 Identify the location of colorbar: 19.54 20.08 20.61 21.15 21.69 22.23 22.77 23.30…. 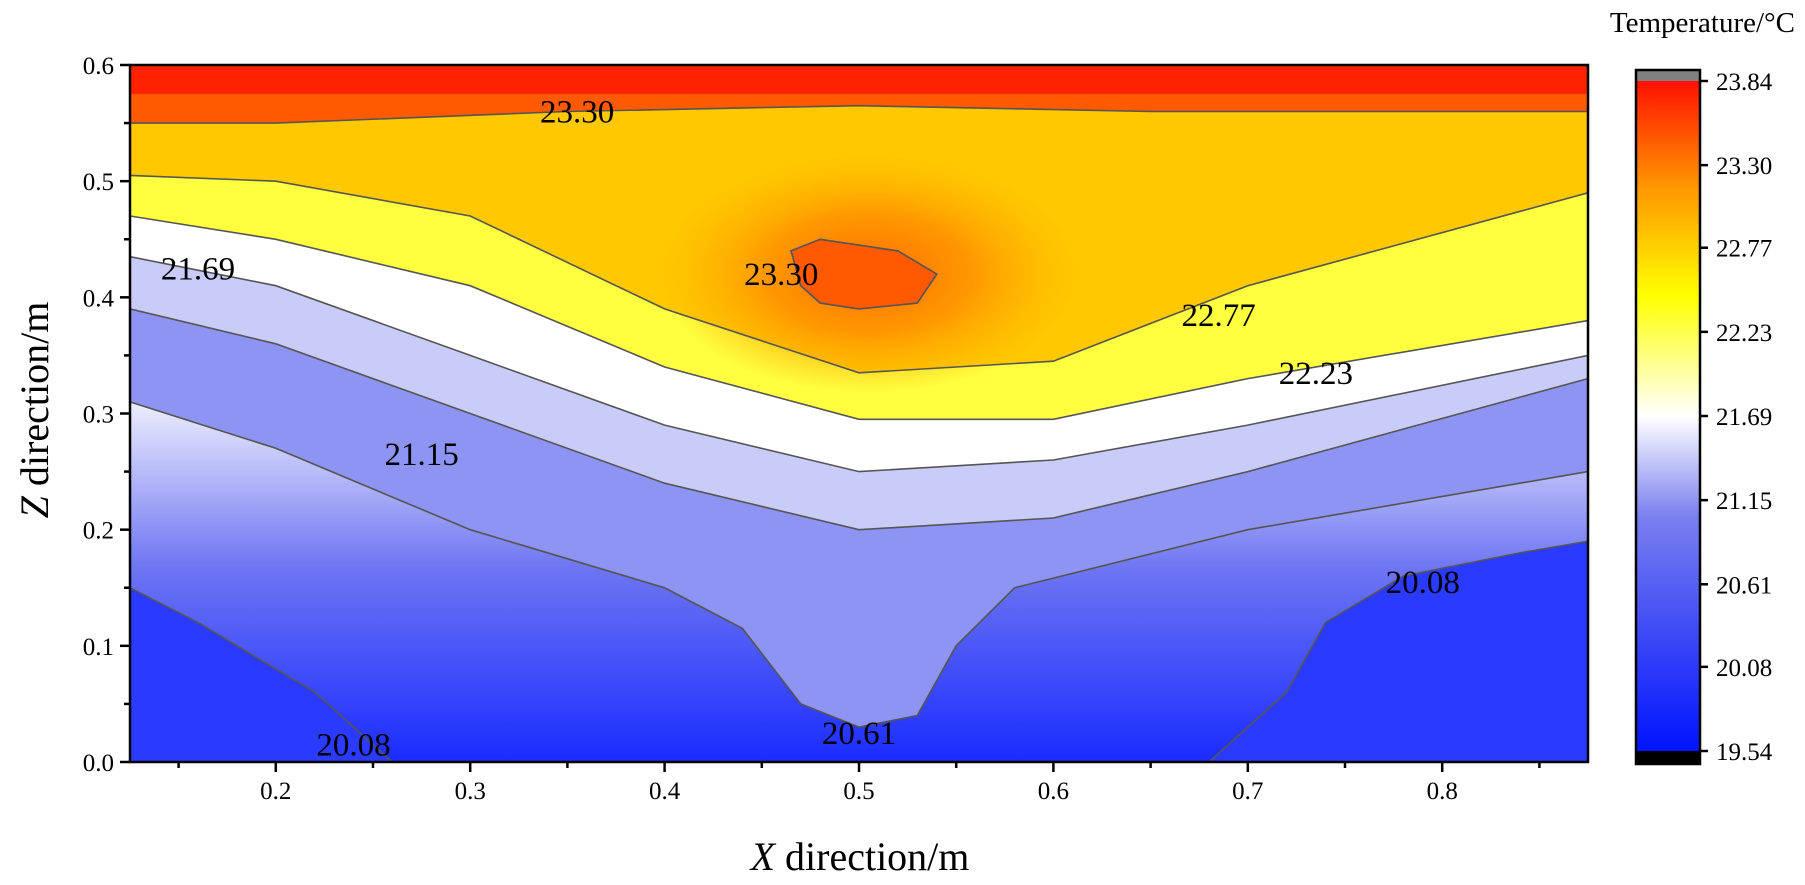
(1702, 386).